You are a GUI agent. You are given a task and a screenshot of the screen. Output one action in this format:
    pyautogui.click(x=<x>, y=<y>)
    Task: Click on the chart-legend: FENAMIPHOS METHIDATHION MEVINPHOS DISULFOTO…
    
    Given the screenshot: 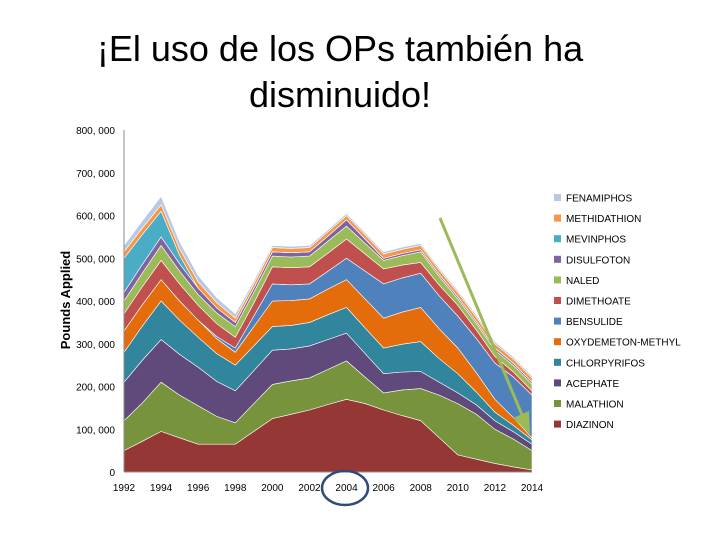 What is the action you would take?
    pyautogui.click(x=617, y=312)
    